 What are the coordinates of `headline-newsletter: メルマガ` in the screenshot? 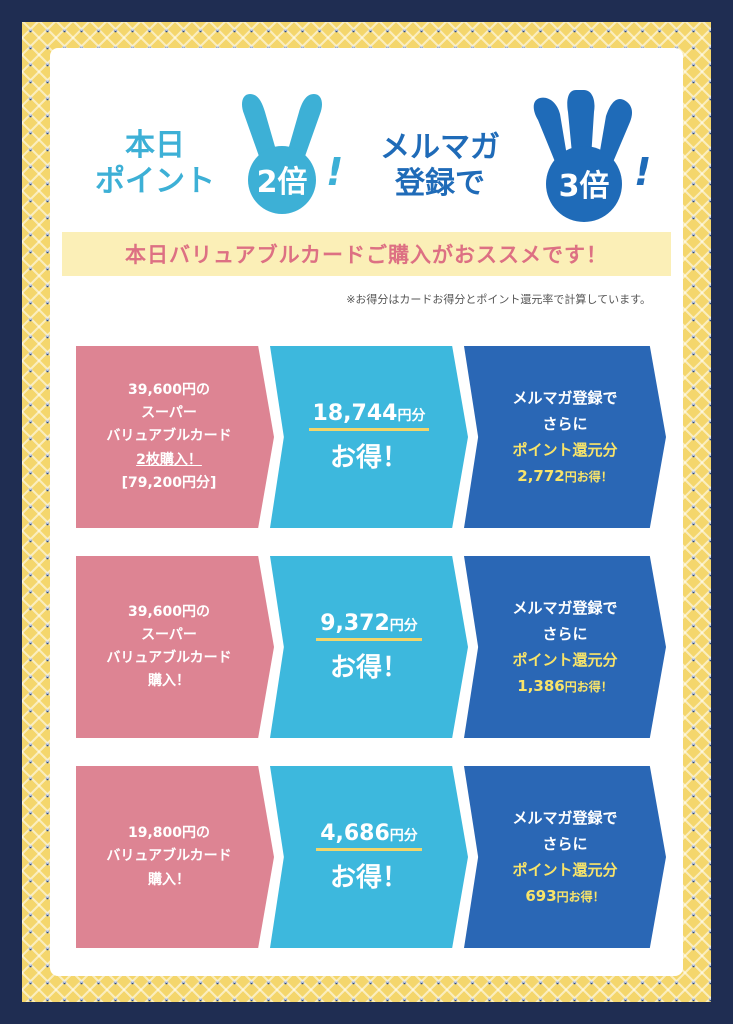 It's located at (440, 147).